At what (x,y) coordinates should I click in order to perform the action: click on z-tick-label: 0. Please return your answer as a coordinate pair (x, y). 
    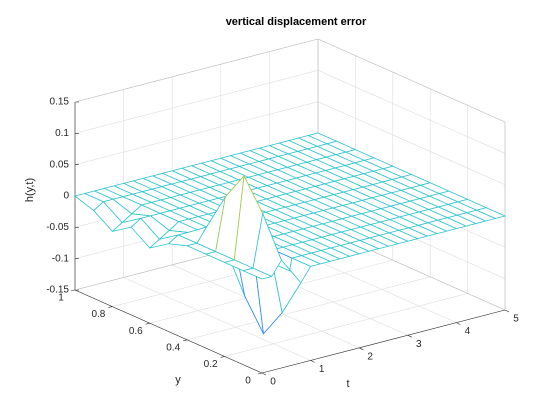
    Looking at the image, I should click on (66, 196).